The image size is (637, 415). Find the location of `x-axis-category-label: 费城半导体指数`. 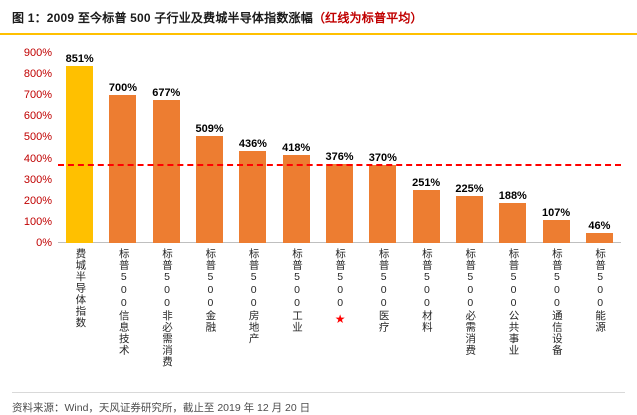

x-axis-category-label: 费城半导体指数 is located at coordinates (80, 318).